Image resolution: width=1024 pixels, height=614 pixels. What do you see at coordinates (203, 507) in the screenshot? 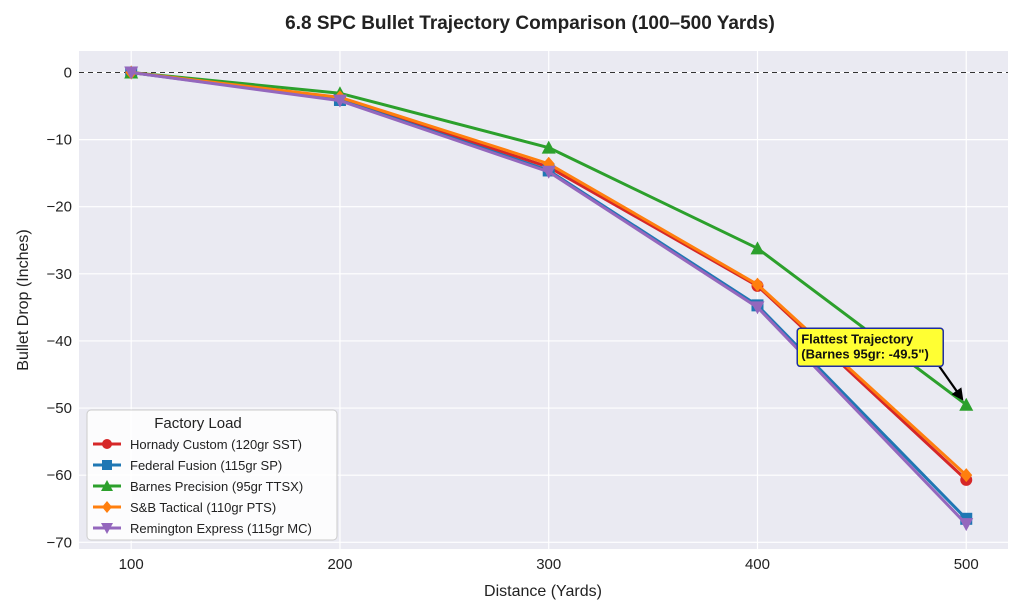
I see `legend-label: S&B Tactical (110gr PTS)` at bounding box center [203, 507].